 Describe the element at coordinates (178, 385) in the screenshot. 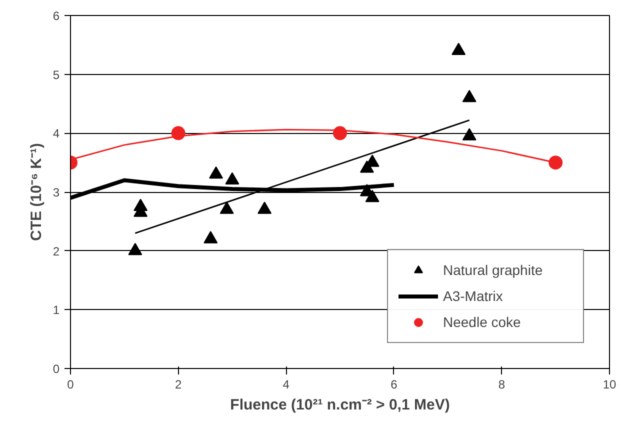

I see `x-tick-label: 2` at that location.